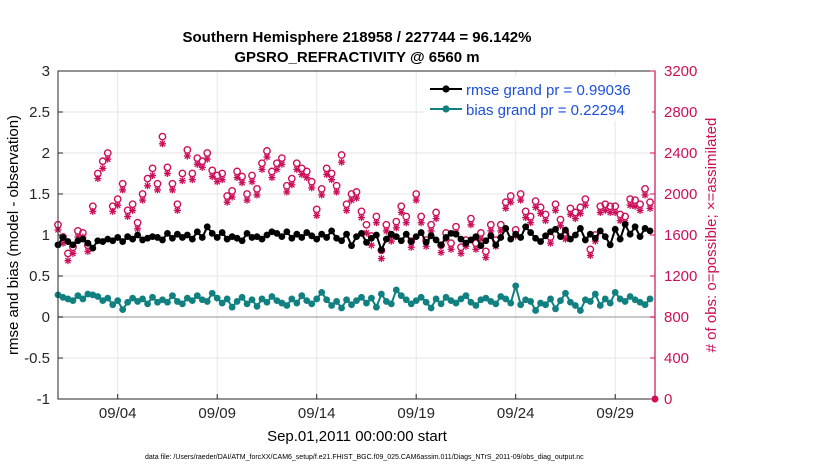 This screenshot has height=470, width=830. I want to click on x-tick-label: 09/29, so click(615, 413).